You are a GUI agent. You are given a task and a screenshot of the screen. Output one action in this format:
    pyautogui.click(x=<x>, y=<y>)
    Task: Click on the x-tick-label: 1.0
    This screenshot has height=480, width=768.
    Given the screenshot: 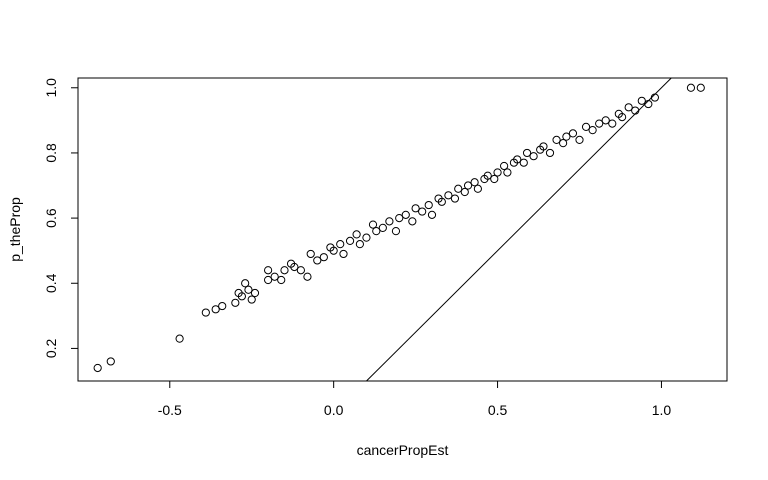 What is the action you would take?
    pyautogui.click(x=662, y=410)
    